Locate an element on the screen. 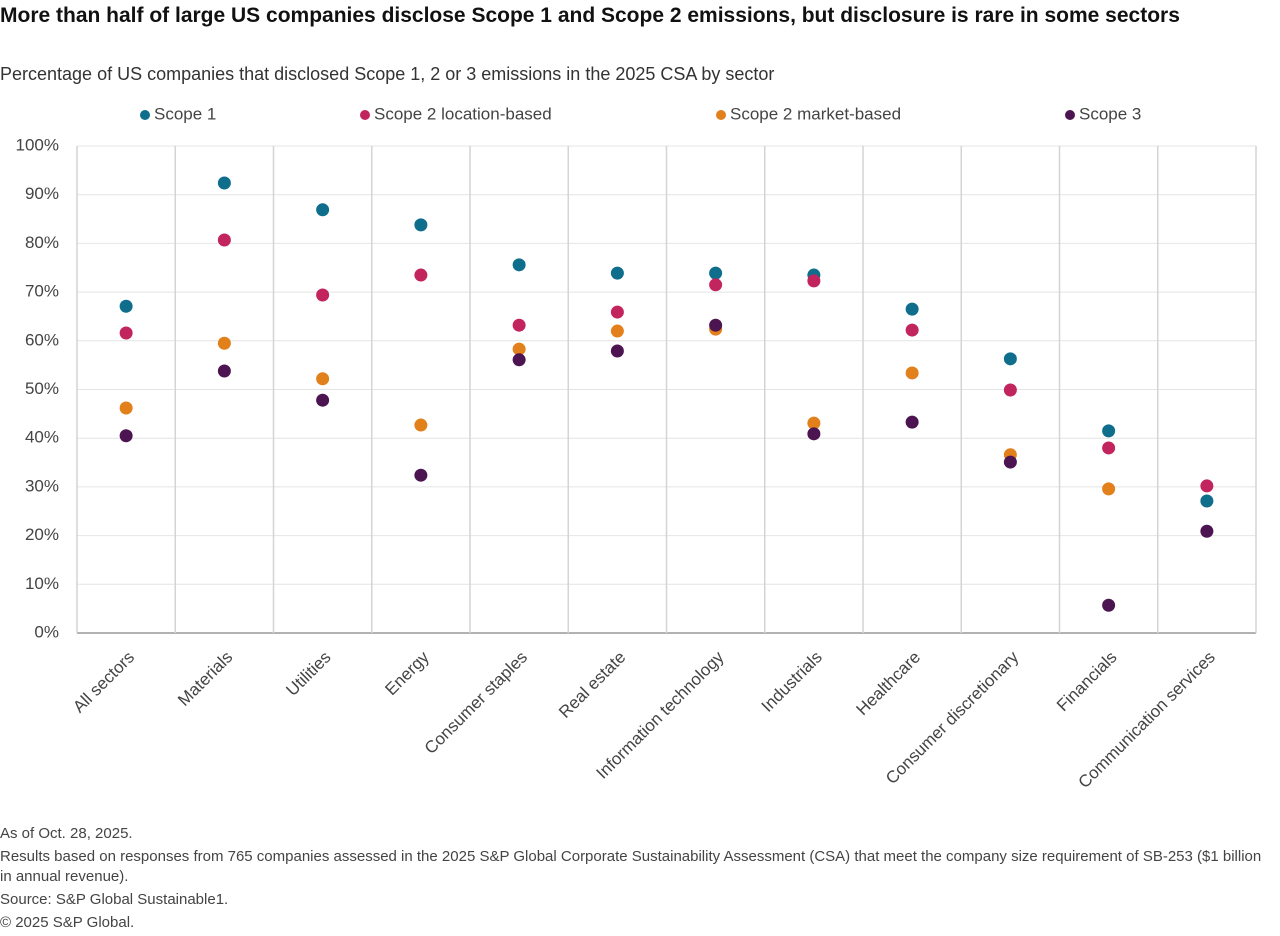 This screenshot has height=936, width=1280. y-tick-label: 40% is located at coordinates (42, 437).